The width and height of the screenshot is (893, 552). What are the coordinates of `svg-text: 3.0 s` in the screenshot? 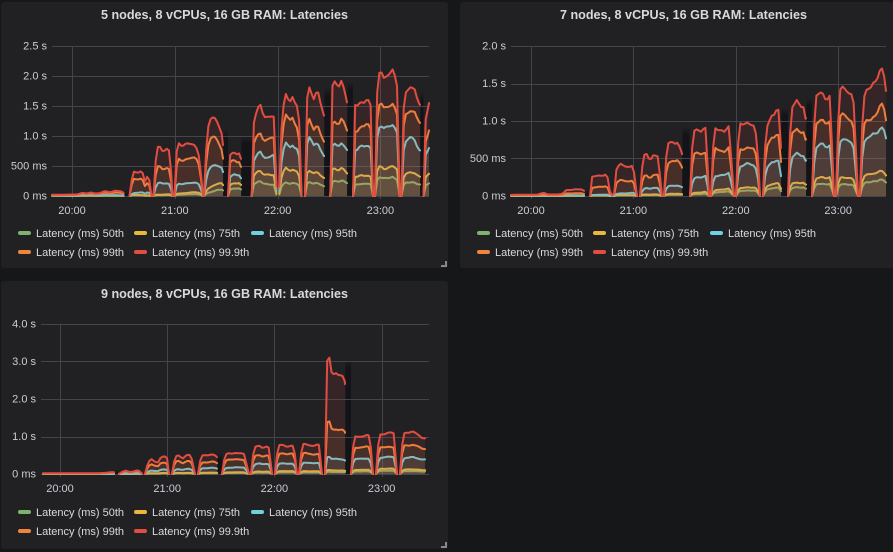 It's located at (24, 362).